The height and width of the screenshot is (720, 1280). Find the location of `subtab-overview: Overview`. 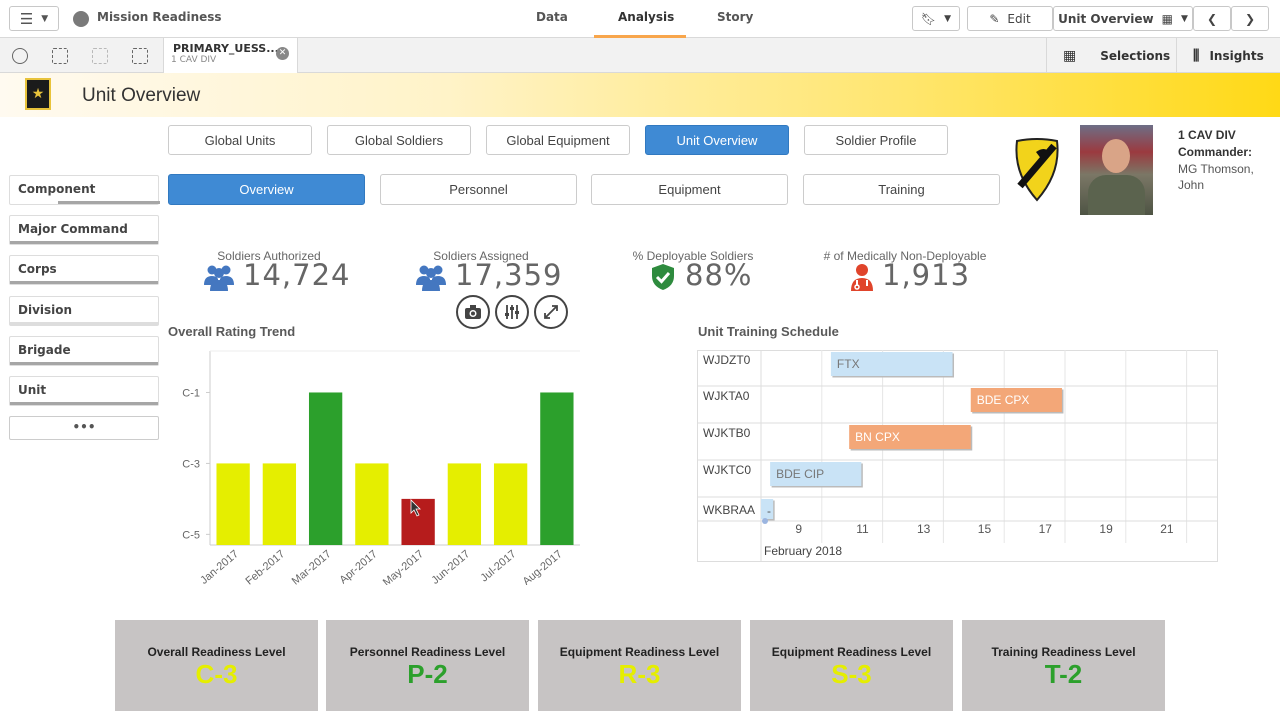

subtab-overview: Overview is located at coordinates (266, 189).